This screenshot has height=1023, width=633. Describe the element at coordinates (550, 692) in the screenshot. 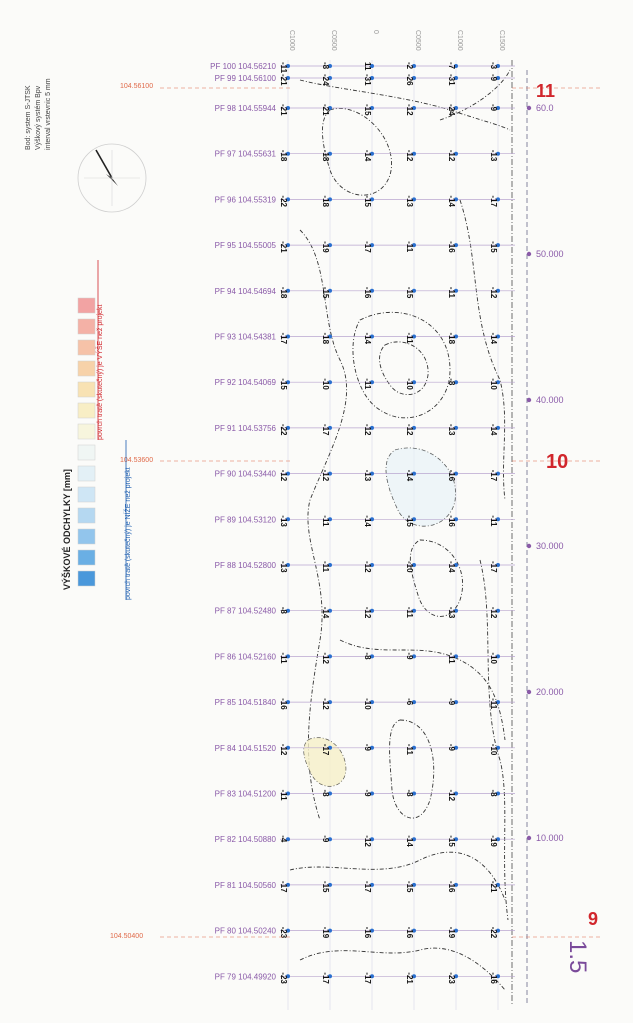

I see `chainage-label: 20.000` at that location.